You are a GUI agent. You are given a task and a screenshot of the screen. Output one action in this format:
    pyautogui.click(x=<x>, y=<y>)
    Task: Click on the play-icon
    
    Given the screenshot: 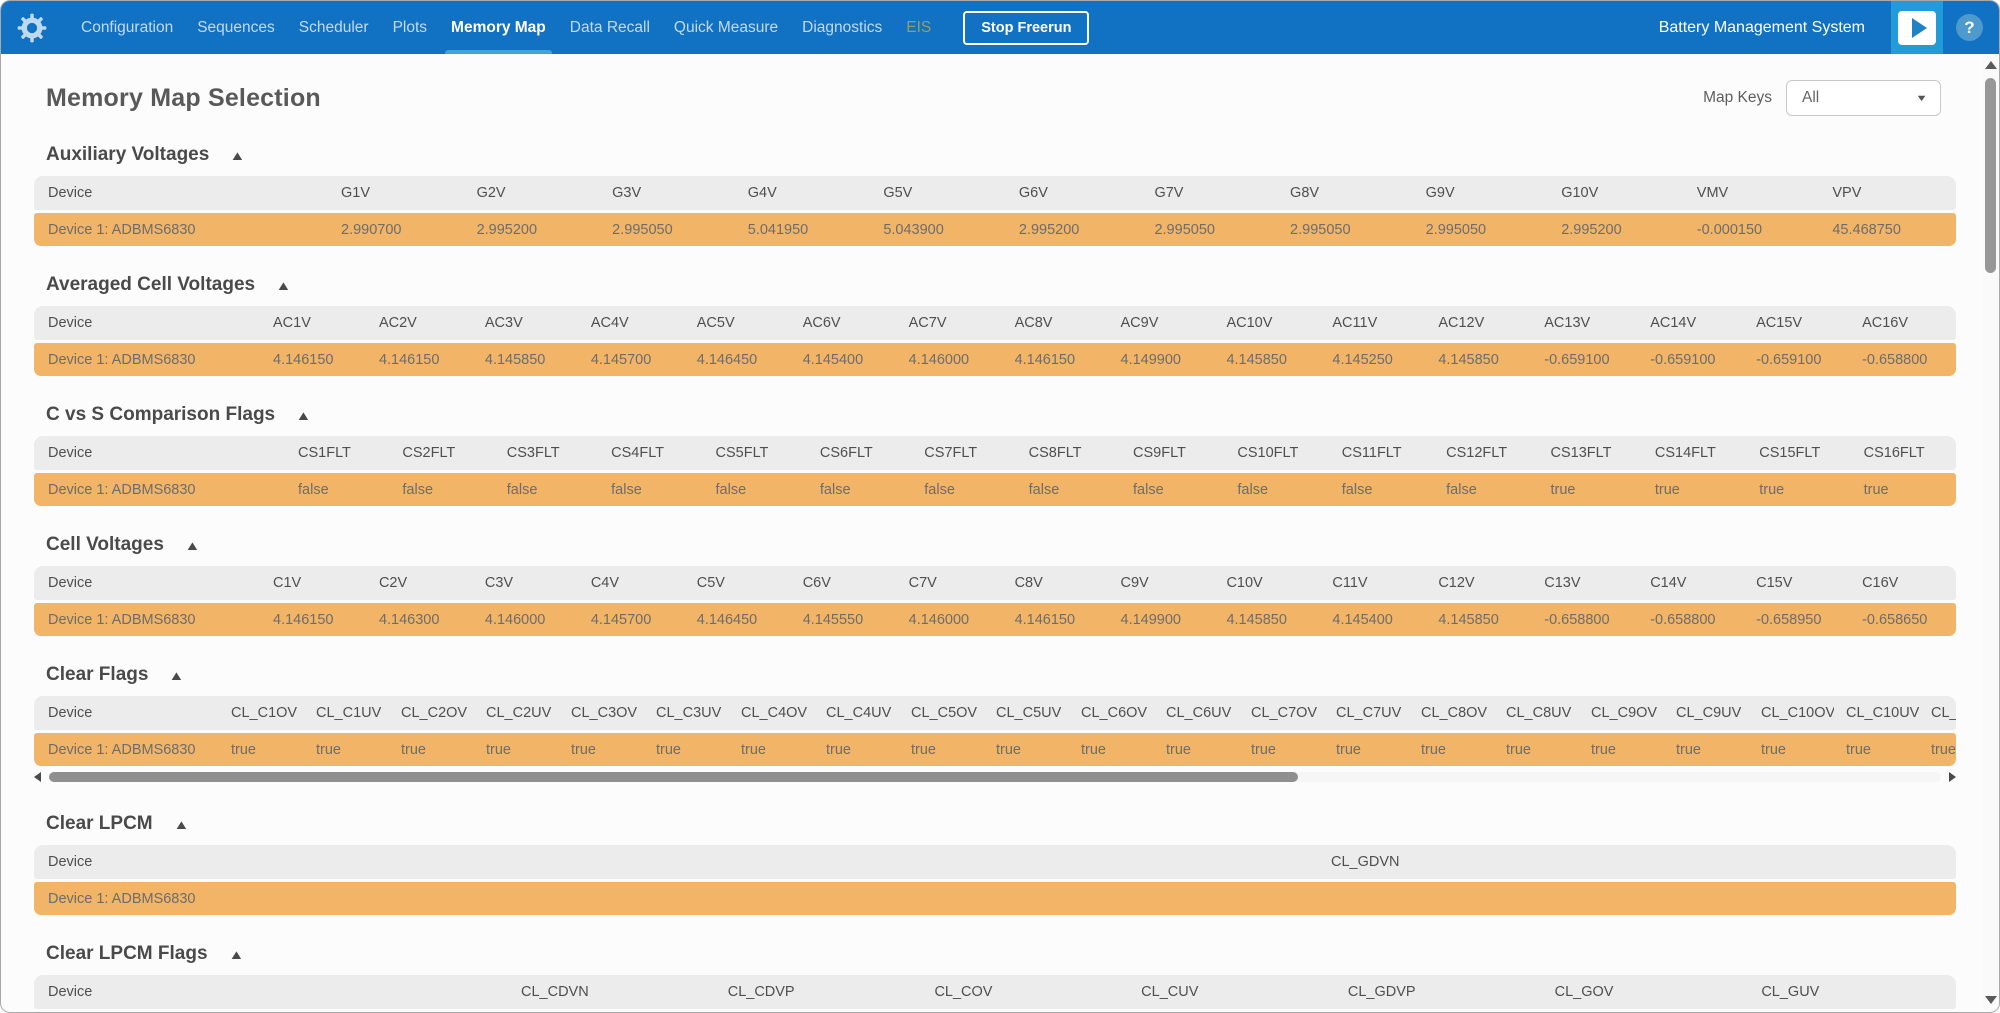 What is the action you would take?
    pyautogui.click(x=1917, y=27)
    